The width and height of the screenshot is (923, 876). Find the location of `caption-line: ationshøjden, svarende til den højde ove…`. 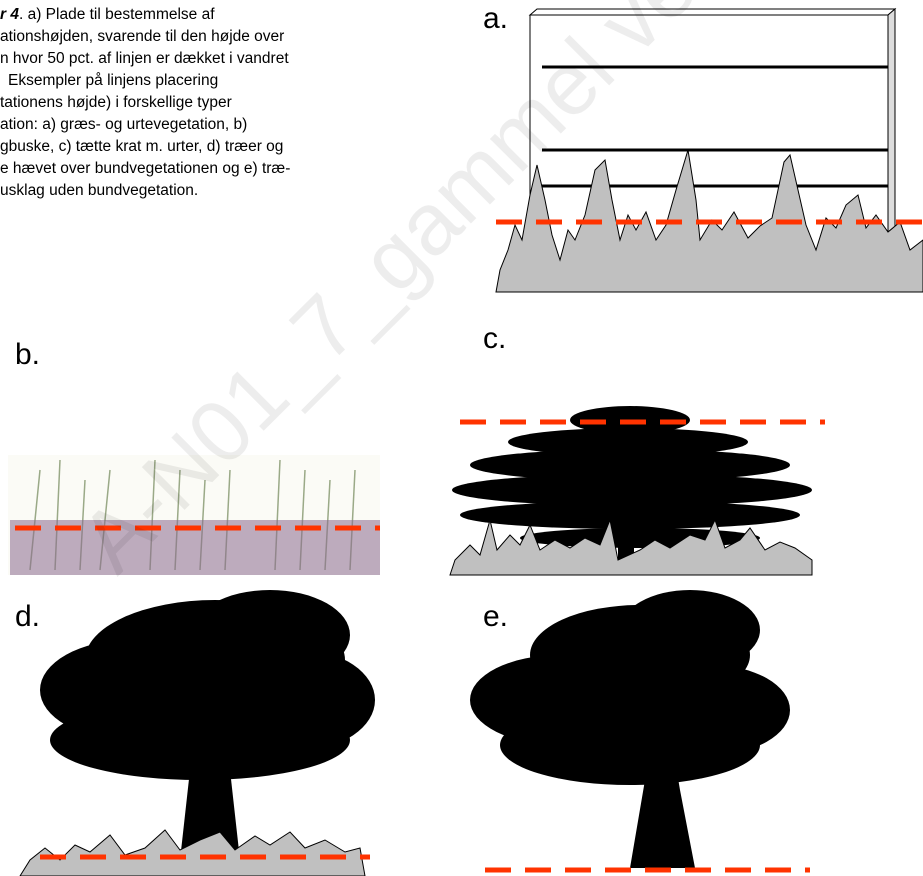

caption-line: ationshøjden, svarende til den højde ove… is located at coordinates (142, 36).